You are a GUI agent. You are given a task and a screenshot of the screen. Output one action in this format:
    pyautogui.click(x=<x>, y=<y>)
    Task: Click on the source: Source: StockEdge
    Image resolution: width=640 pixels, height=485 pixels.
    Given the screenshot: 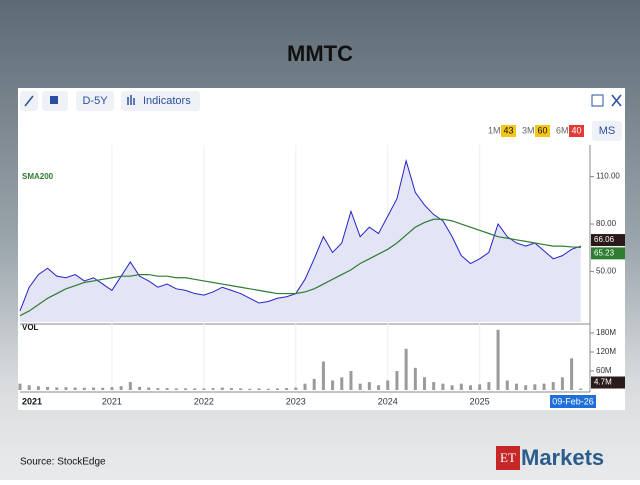 What is the action you would take?
    pyautogui.click(x=63, y=462)
    